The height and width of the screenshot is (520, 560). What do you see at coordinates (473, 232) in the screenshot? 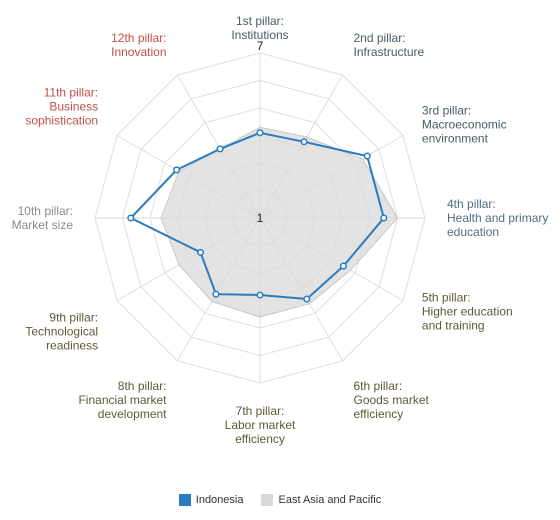
I see `axis-label-line: education` at bounding box center [473, 232].